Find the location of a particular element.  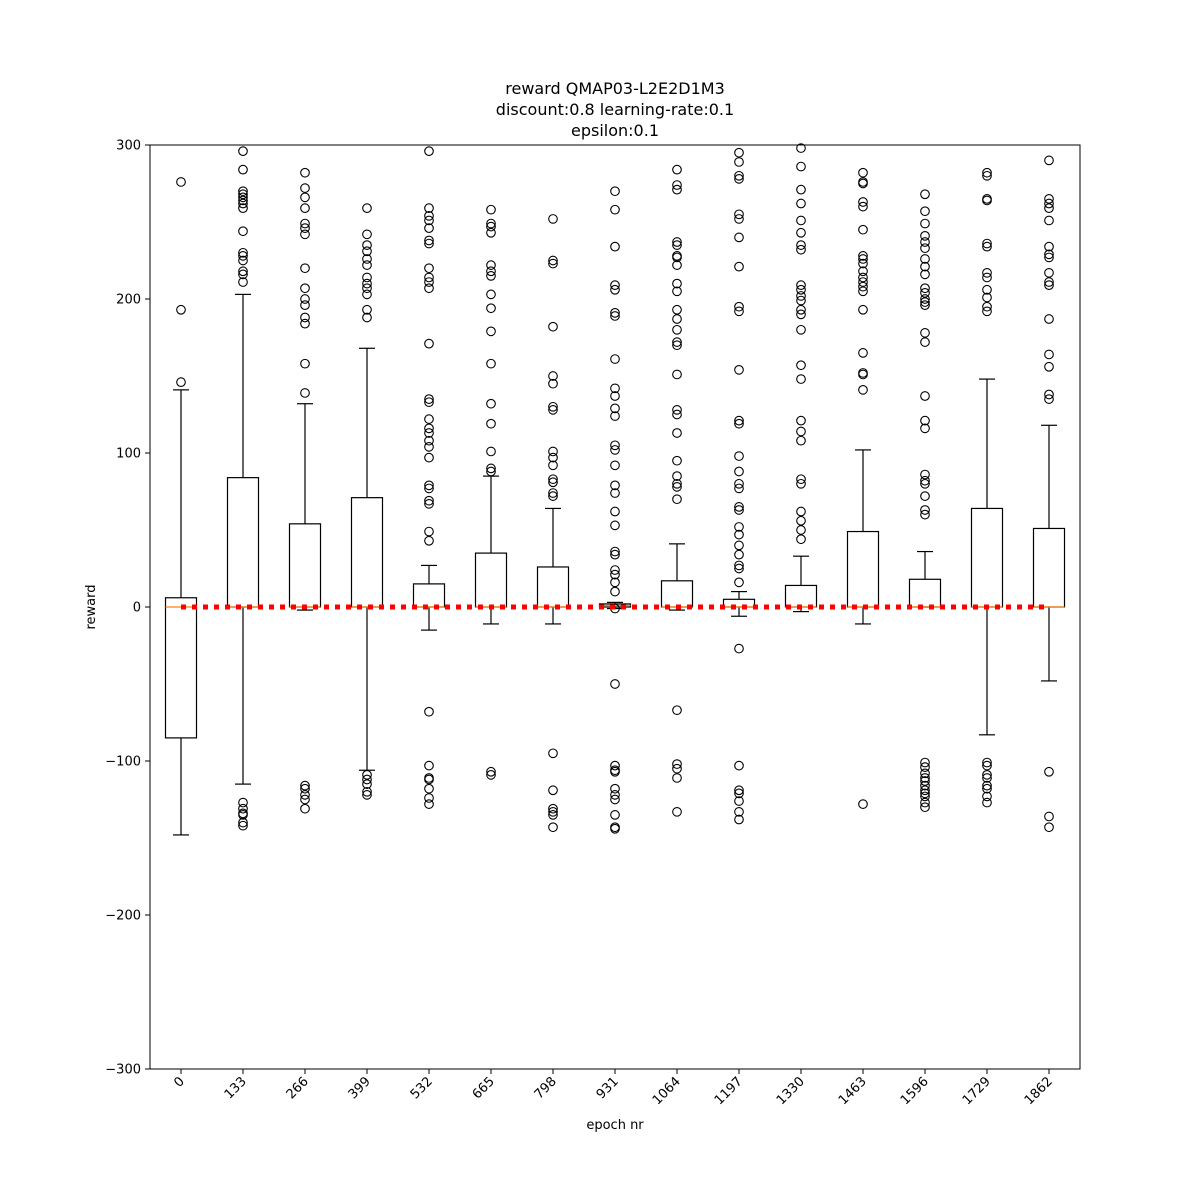

y-tick-label: 100 is located at coordinates (128, 454).